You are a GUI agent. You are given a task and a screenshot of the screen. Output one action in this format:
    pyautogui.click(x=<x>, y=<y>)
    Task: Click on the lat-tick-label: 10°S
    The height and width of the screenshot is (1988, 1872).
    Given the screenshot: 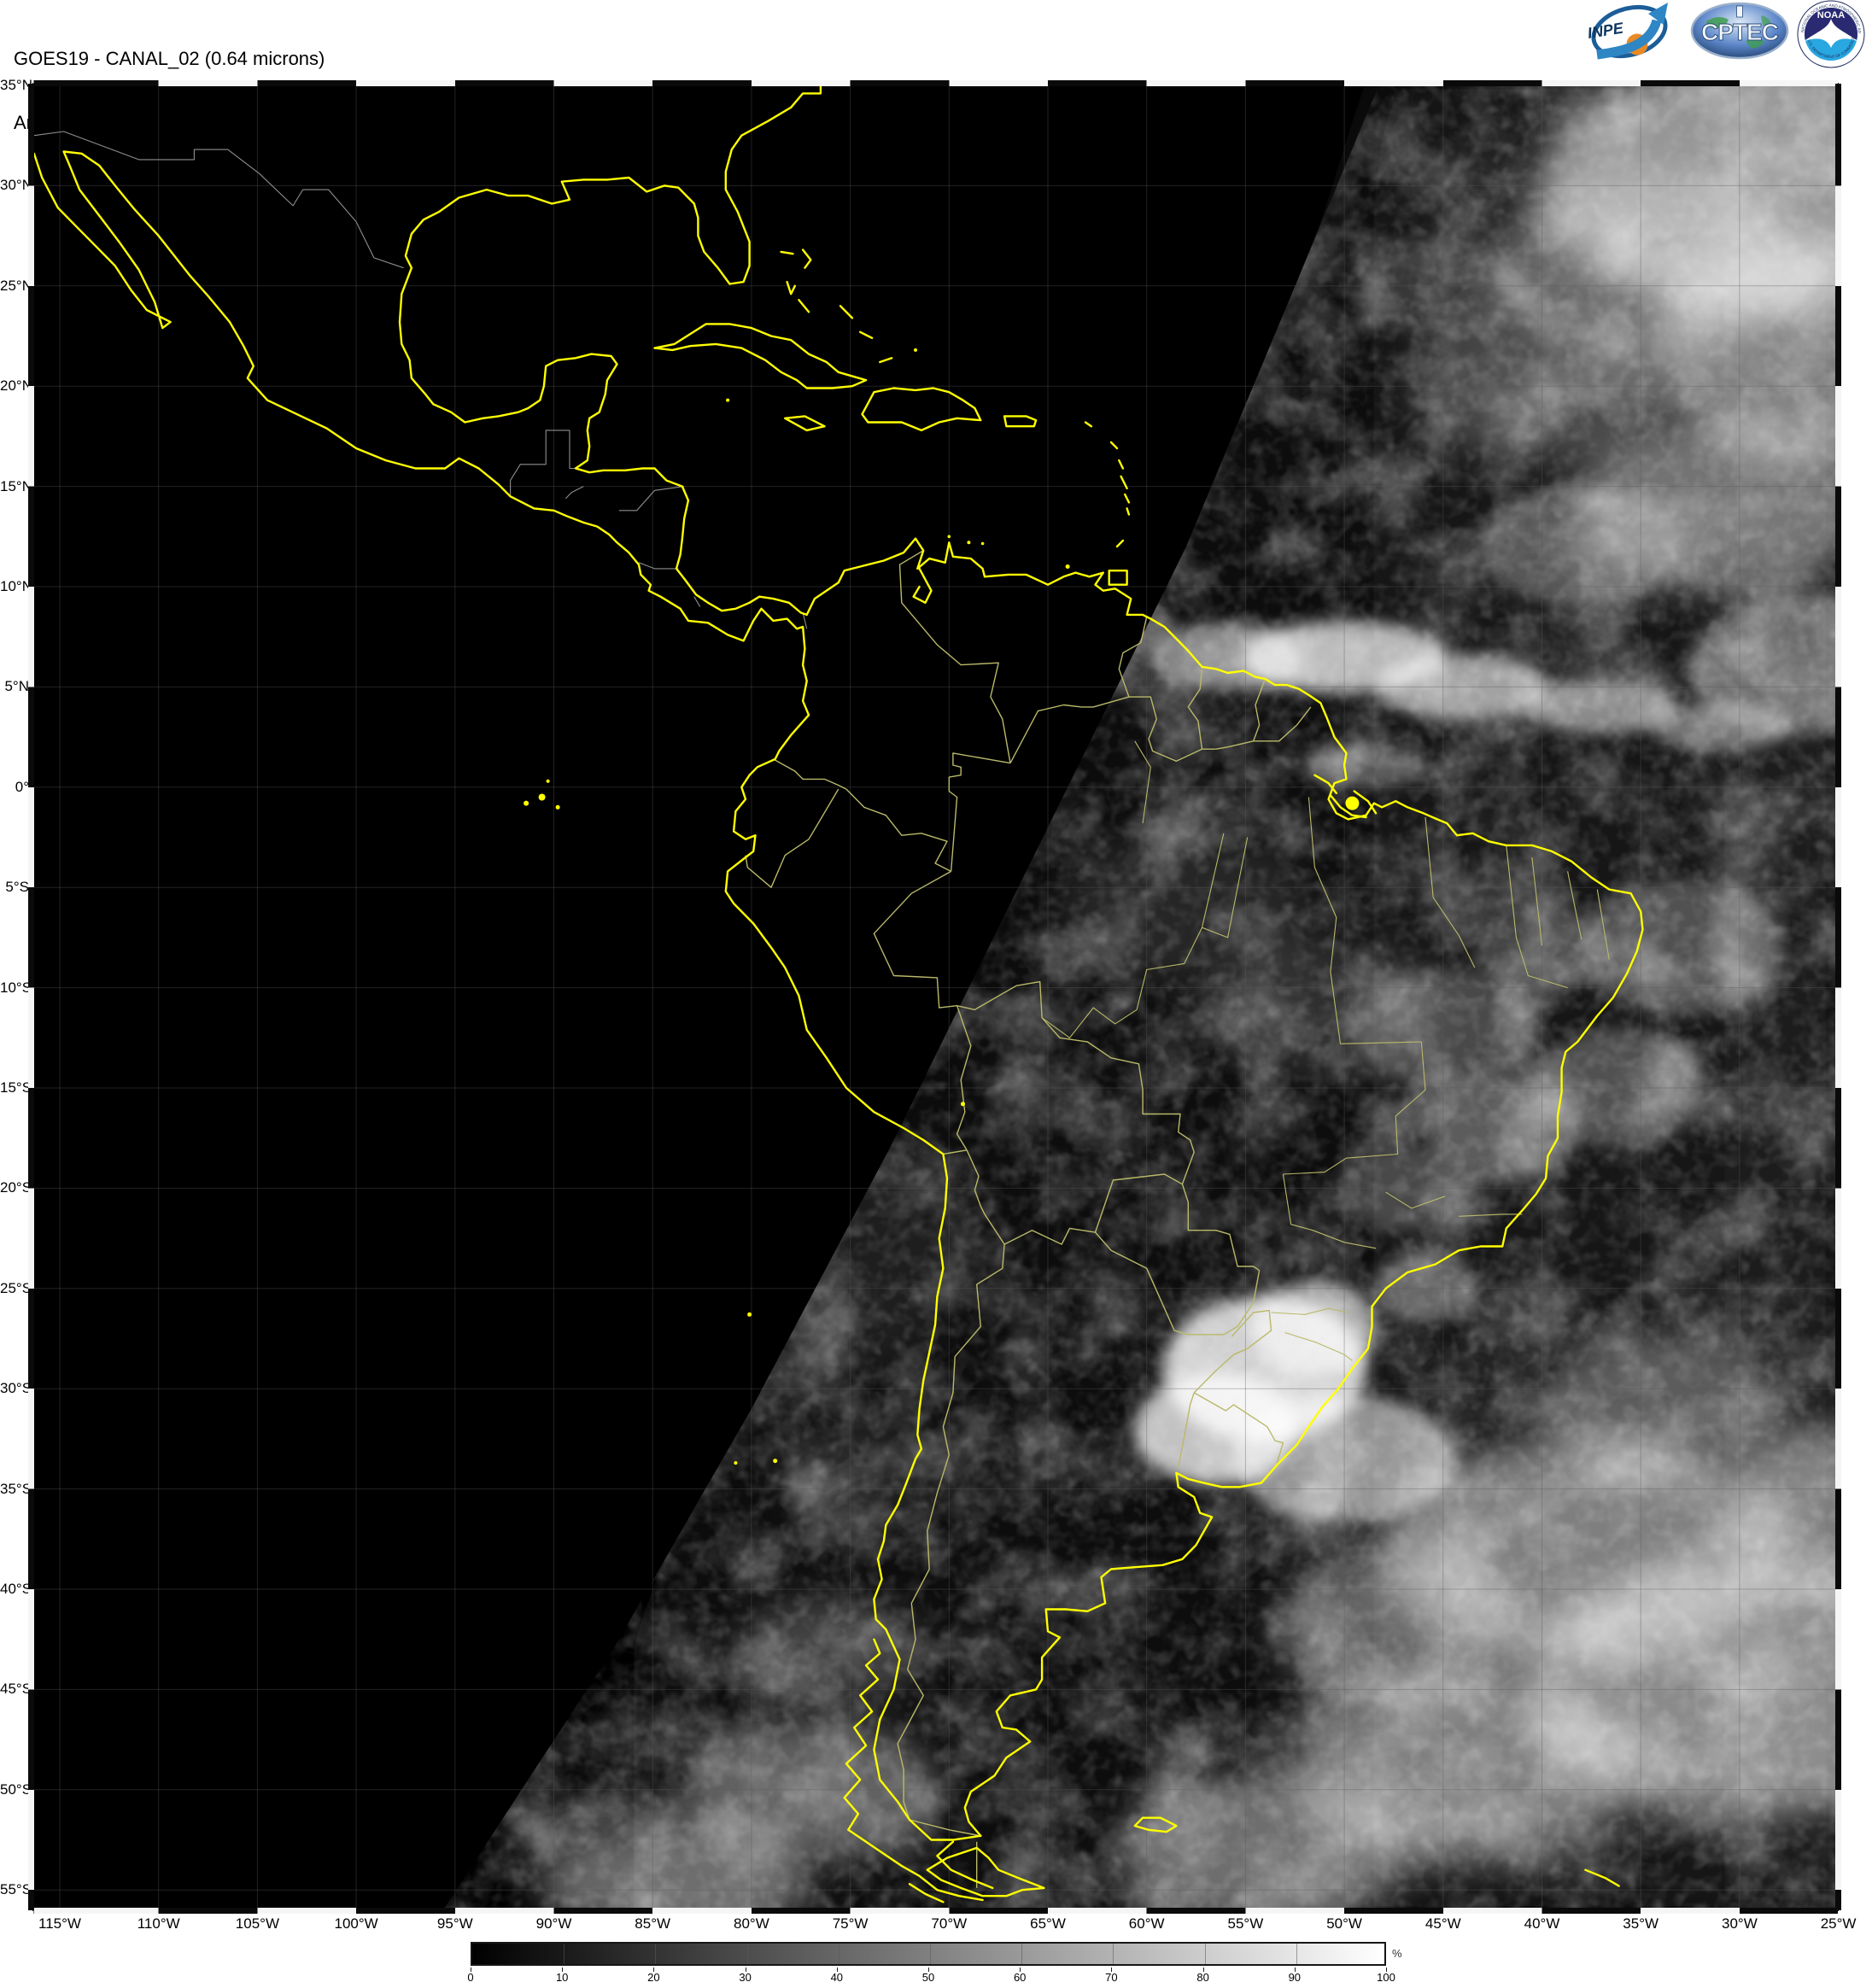 What is the action you would take?
    pyautogui.click(x=16, y=987)
    